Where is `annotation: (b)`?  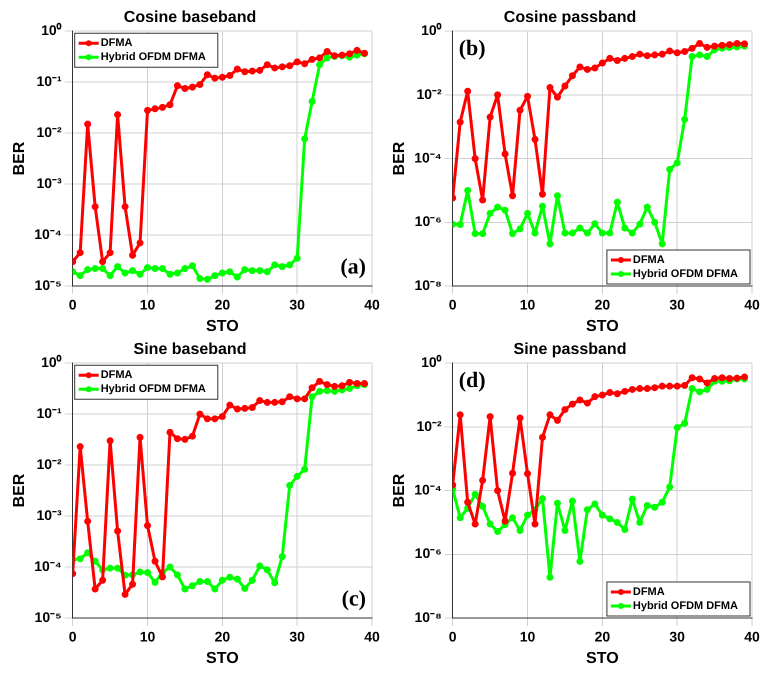 annotation: (b) is located at coordinates (472, 47).